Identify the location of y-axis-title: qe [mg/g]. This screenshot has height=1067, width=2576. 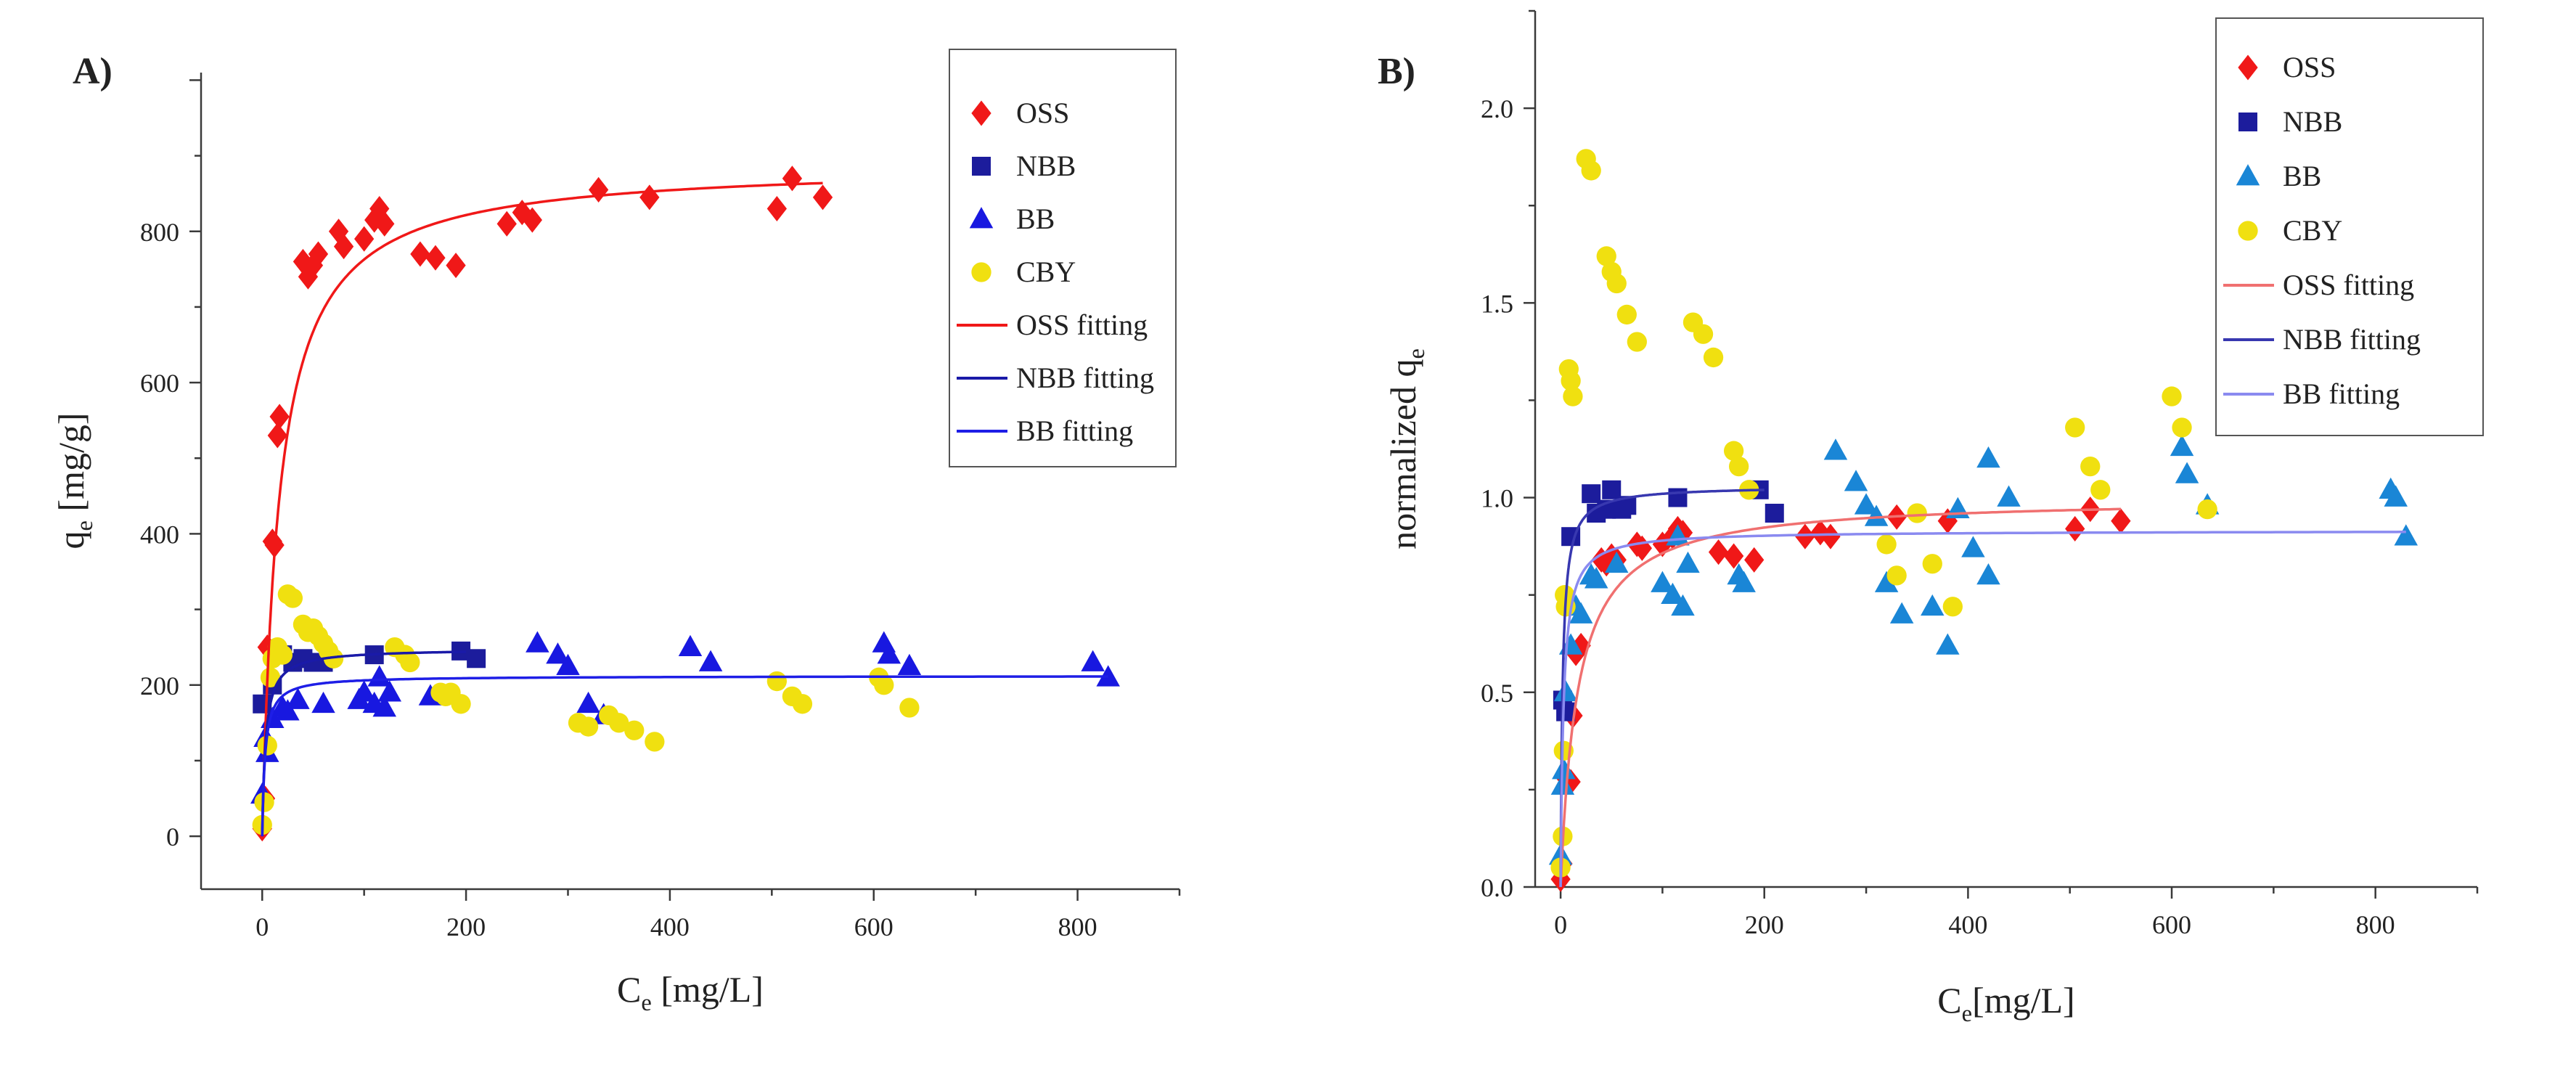
(75, 480).